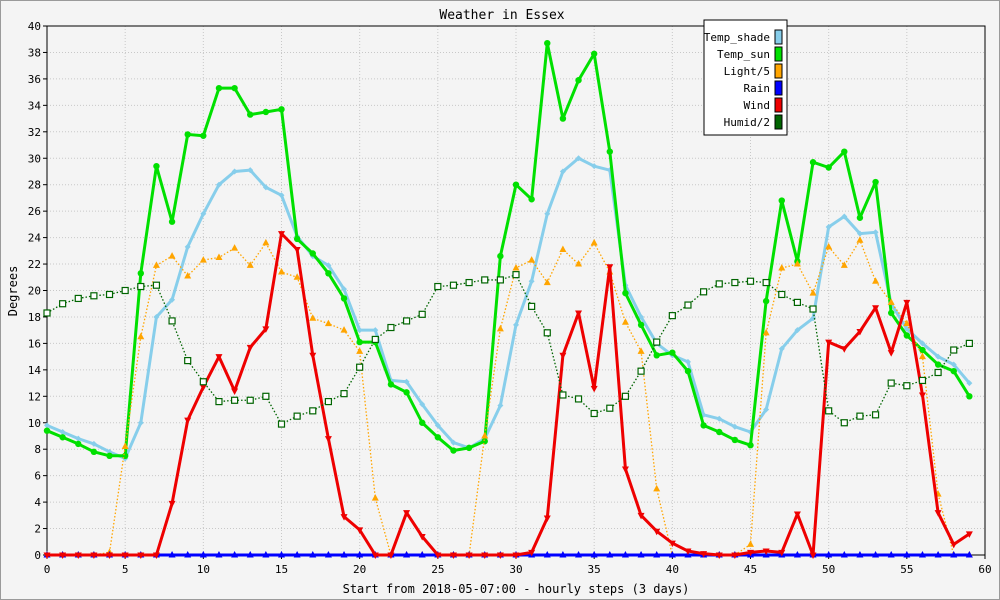 The width and height of the screenshot is (1000, 600). What do you see at coordinates (828, 569) in the screenshot?
I see `x-tick-label: 50` at bounding box center [828, 569].